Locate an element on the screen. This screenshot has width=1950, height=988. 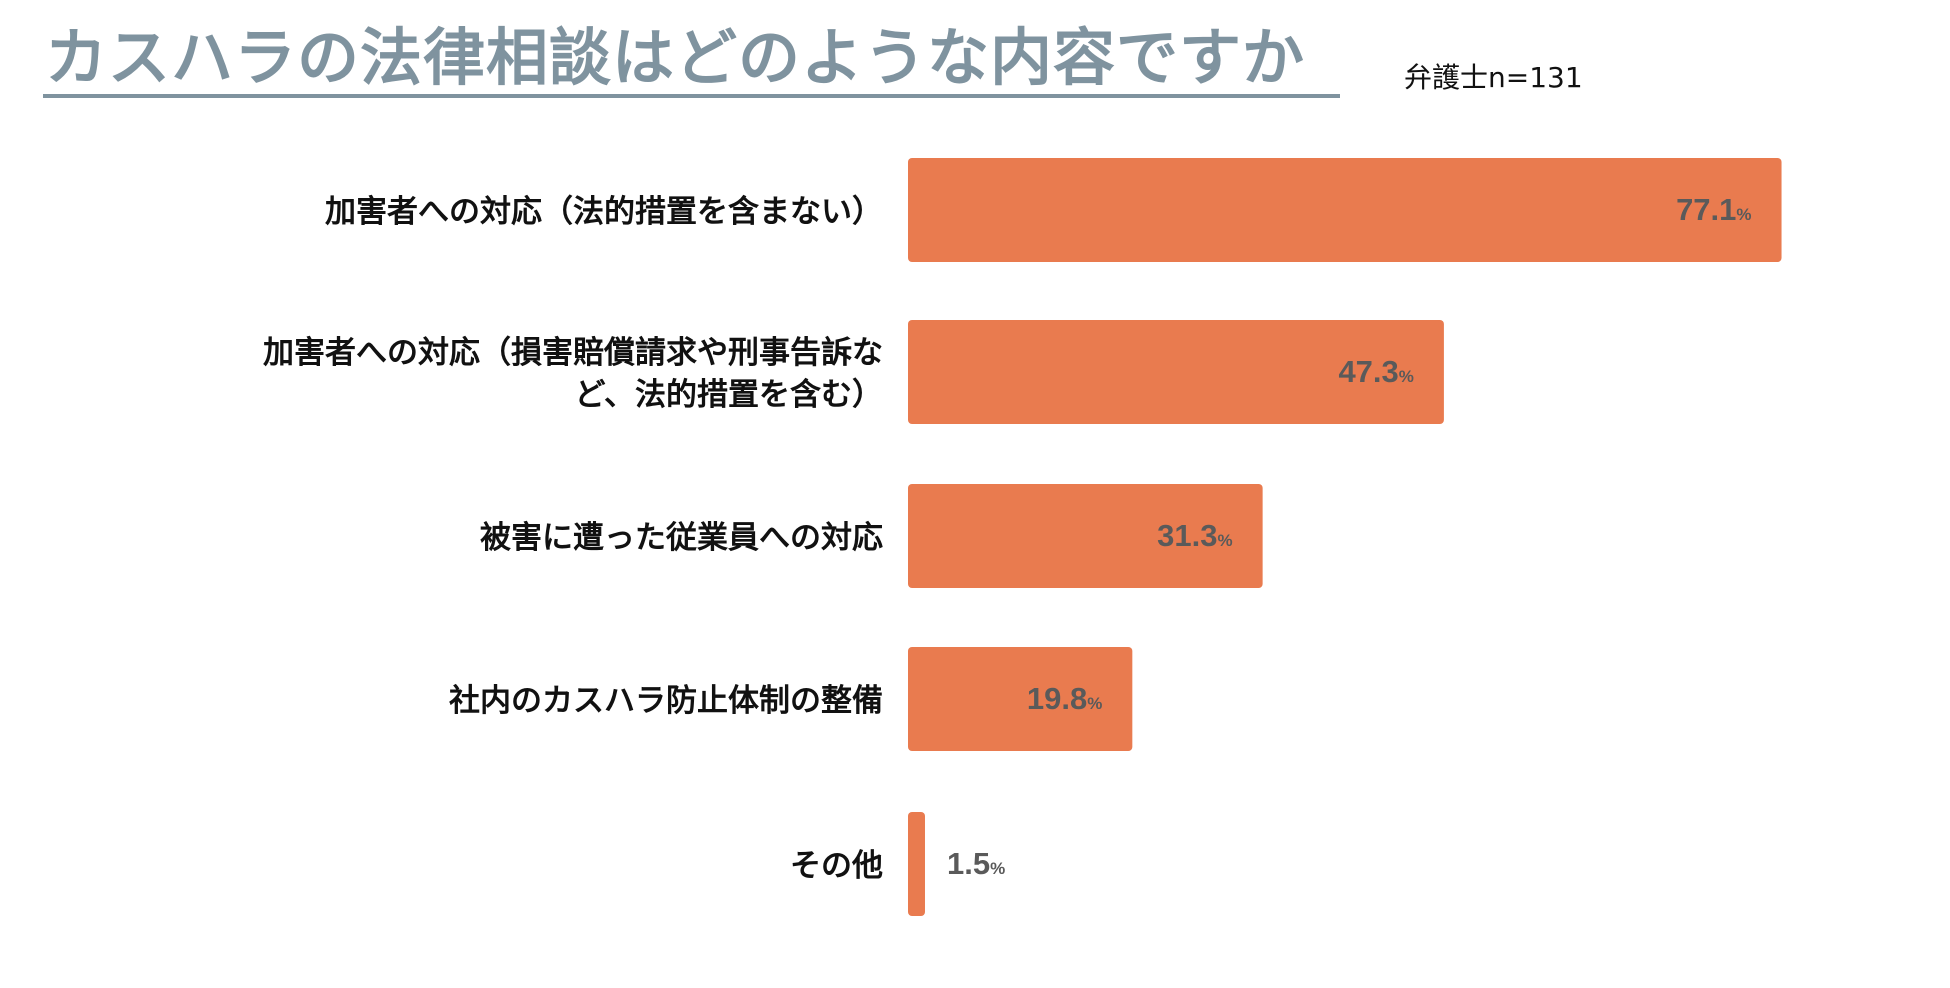
category-label-4: 社内のカスハラ防止体制の整備 is located at coordinates (666, 701).